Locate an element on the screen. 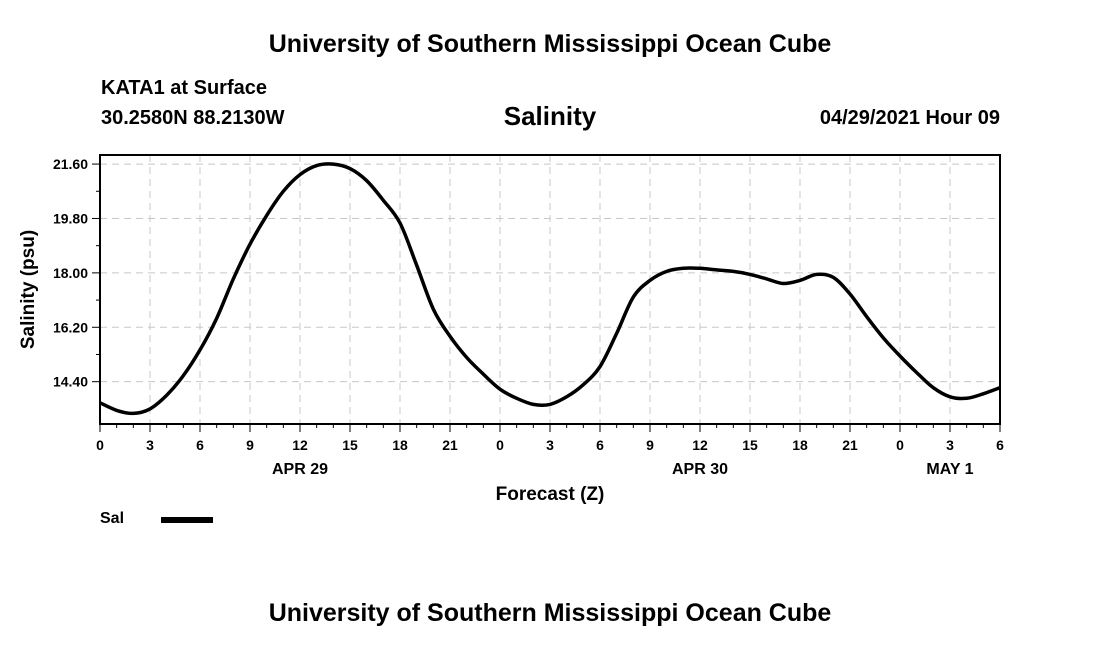  parameter-title: Salinity is located at coordinates (550, 116).